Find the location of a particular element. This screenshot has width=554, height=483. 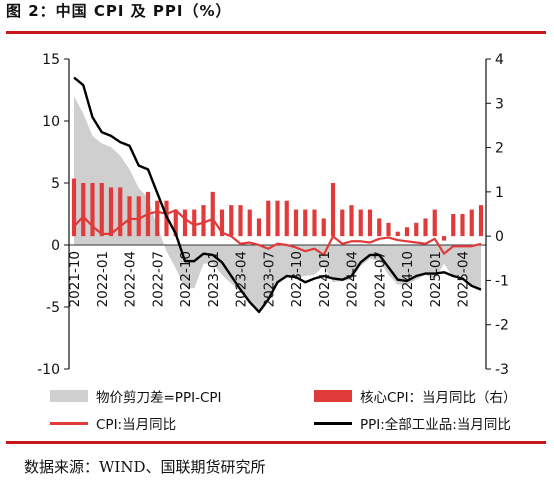

right-tick-label: 3 is located at coordinates (499, 104).